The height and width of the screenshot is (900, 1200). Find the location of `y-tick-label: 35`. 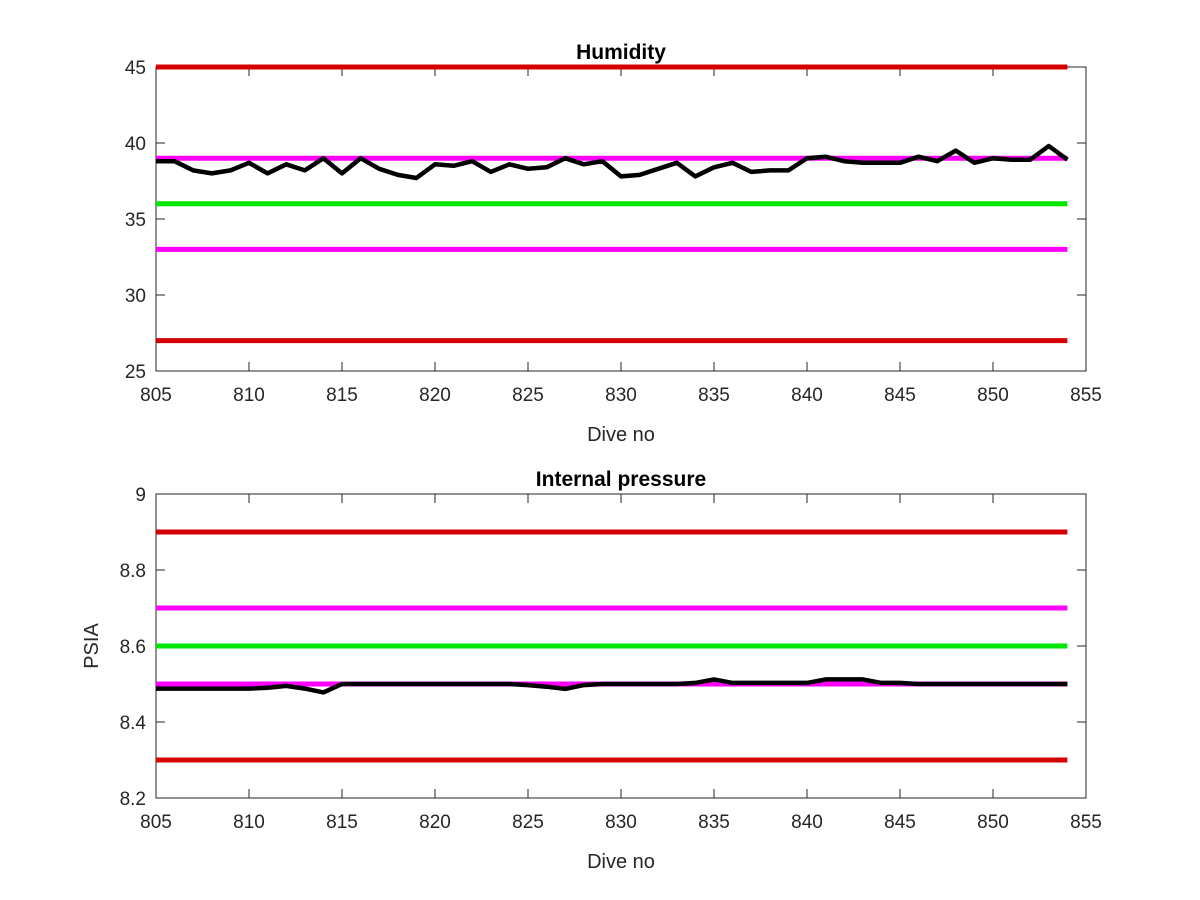

y-tick-label: 35 is located at coordinates (135, 220).